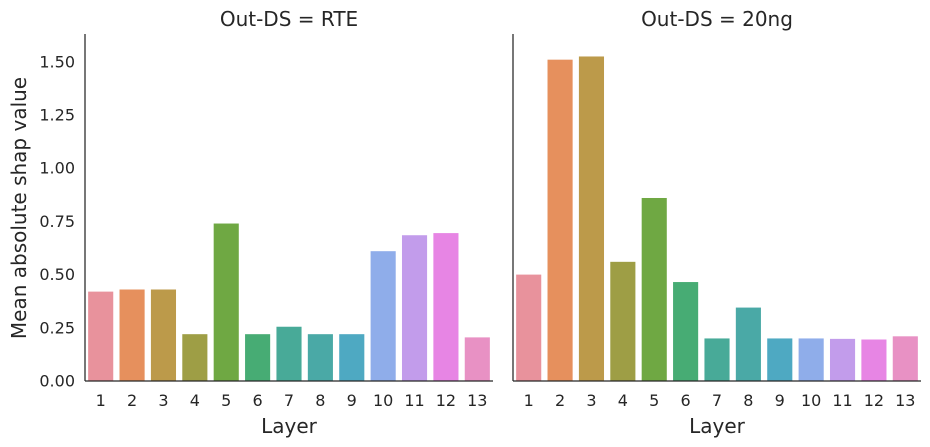 The image size is (930, 447). Describe the element at coordinates (57, 115) in the screenshot. I see `y-tick-label: 1.25` at that location.